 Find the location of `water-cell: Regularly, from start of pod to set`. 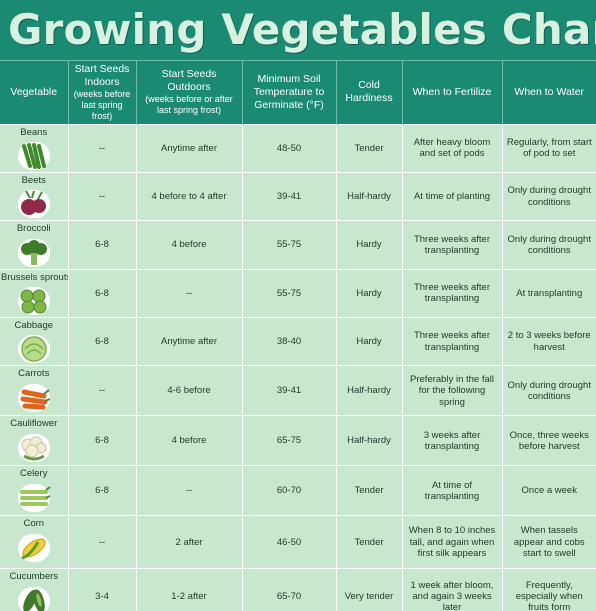

water-cell: Regularly, from start of pod to set is located at coordinates (548, 148).